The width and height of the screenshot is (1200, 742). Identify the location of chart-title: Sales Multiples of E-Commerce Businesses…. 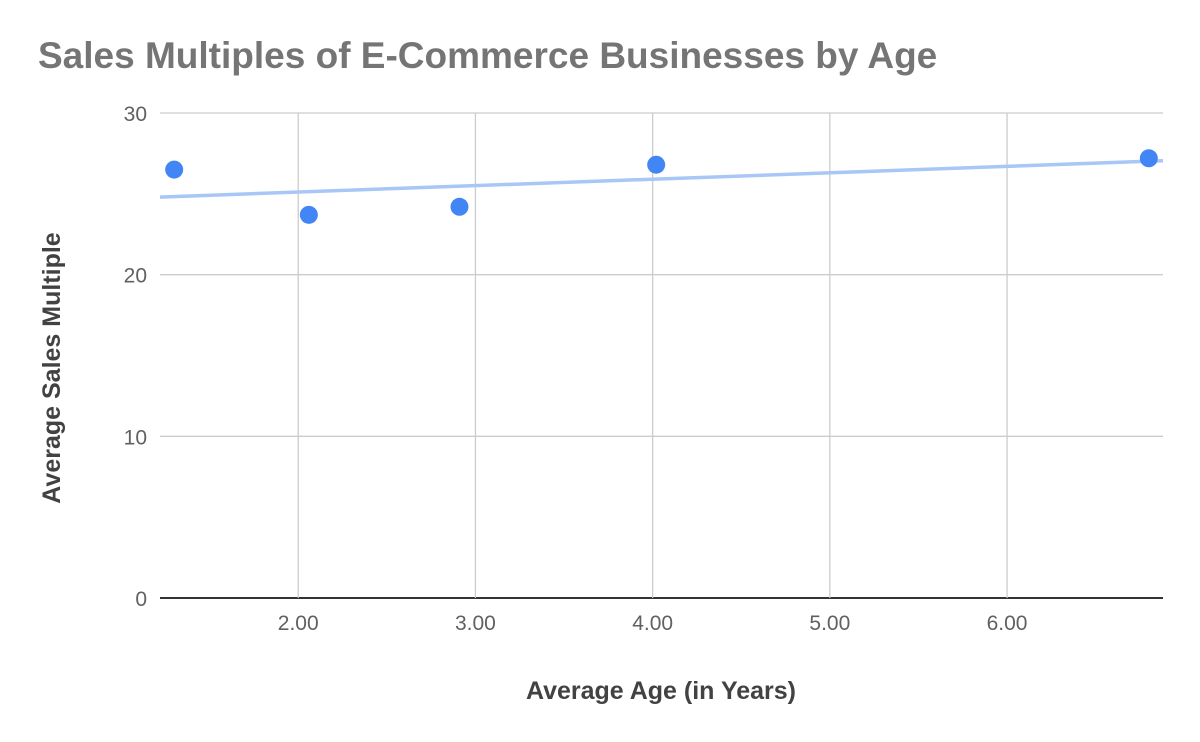
(487, 55).